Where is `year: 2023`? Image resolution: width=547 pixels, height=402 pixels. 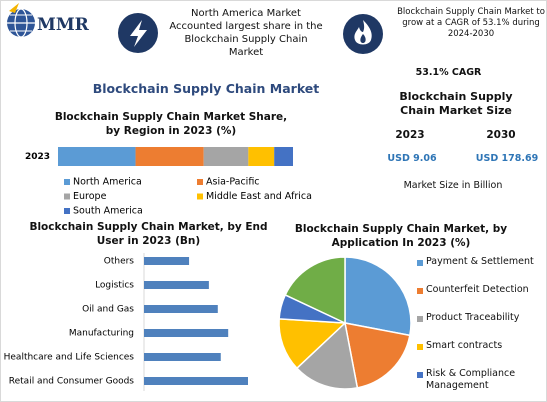 year: 2023 is located at coordinates (410, 135).